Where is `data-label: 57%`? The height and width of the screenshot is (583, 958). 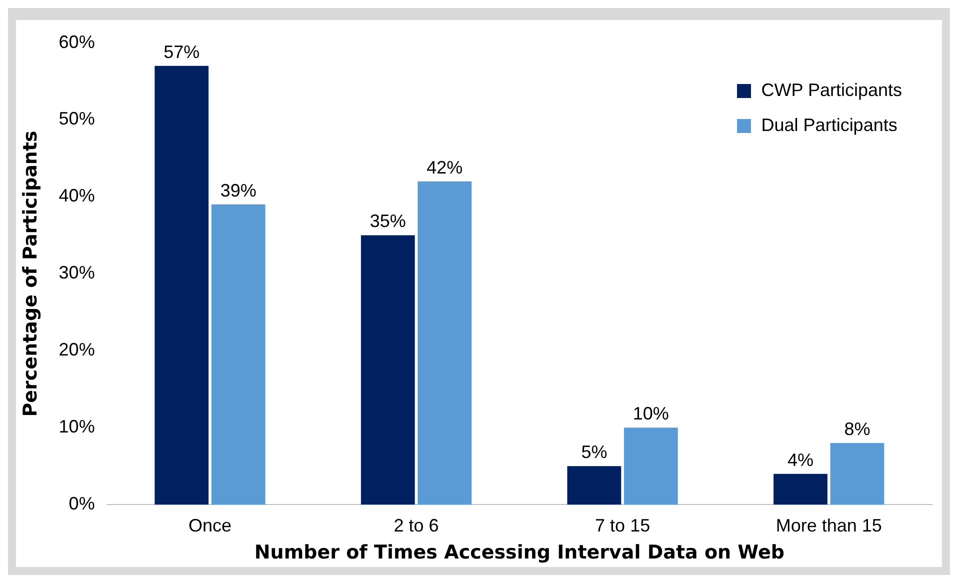
data-label: 57% is located at coordinates (182, 52).